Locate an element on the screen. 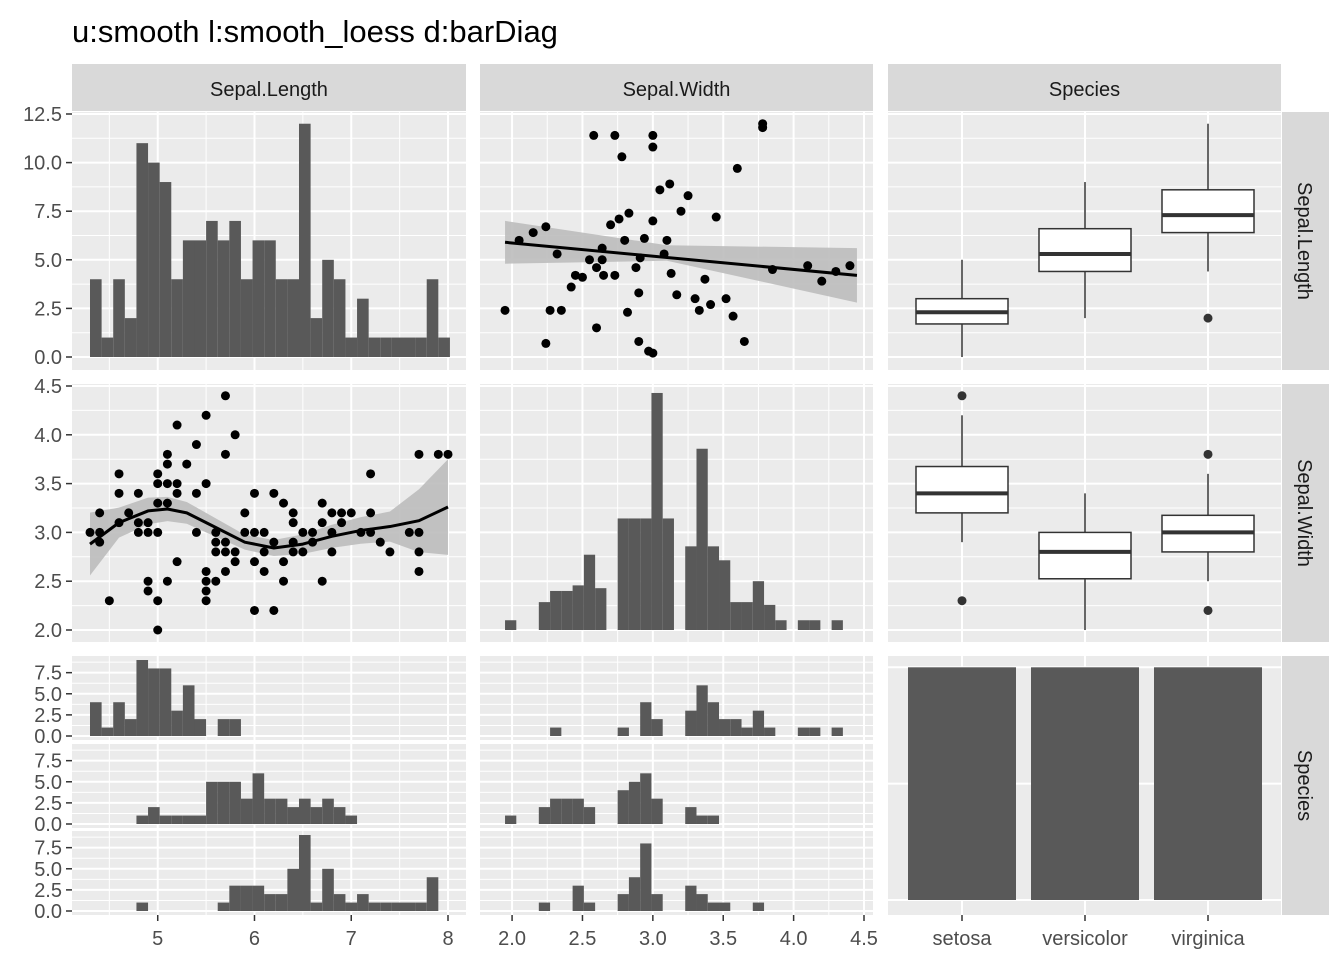 The width and height of the screenshot is (1344, 960). panel-r3c1-setosa is located at coordinates (269, 698).